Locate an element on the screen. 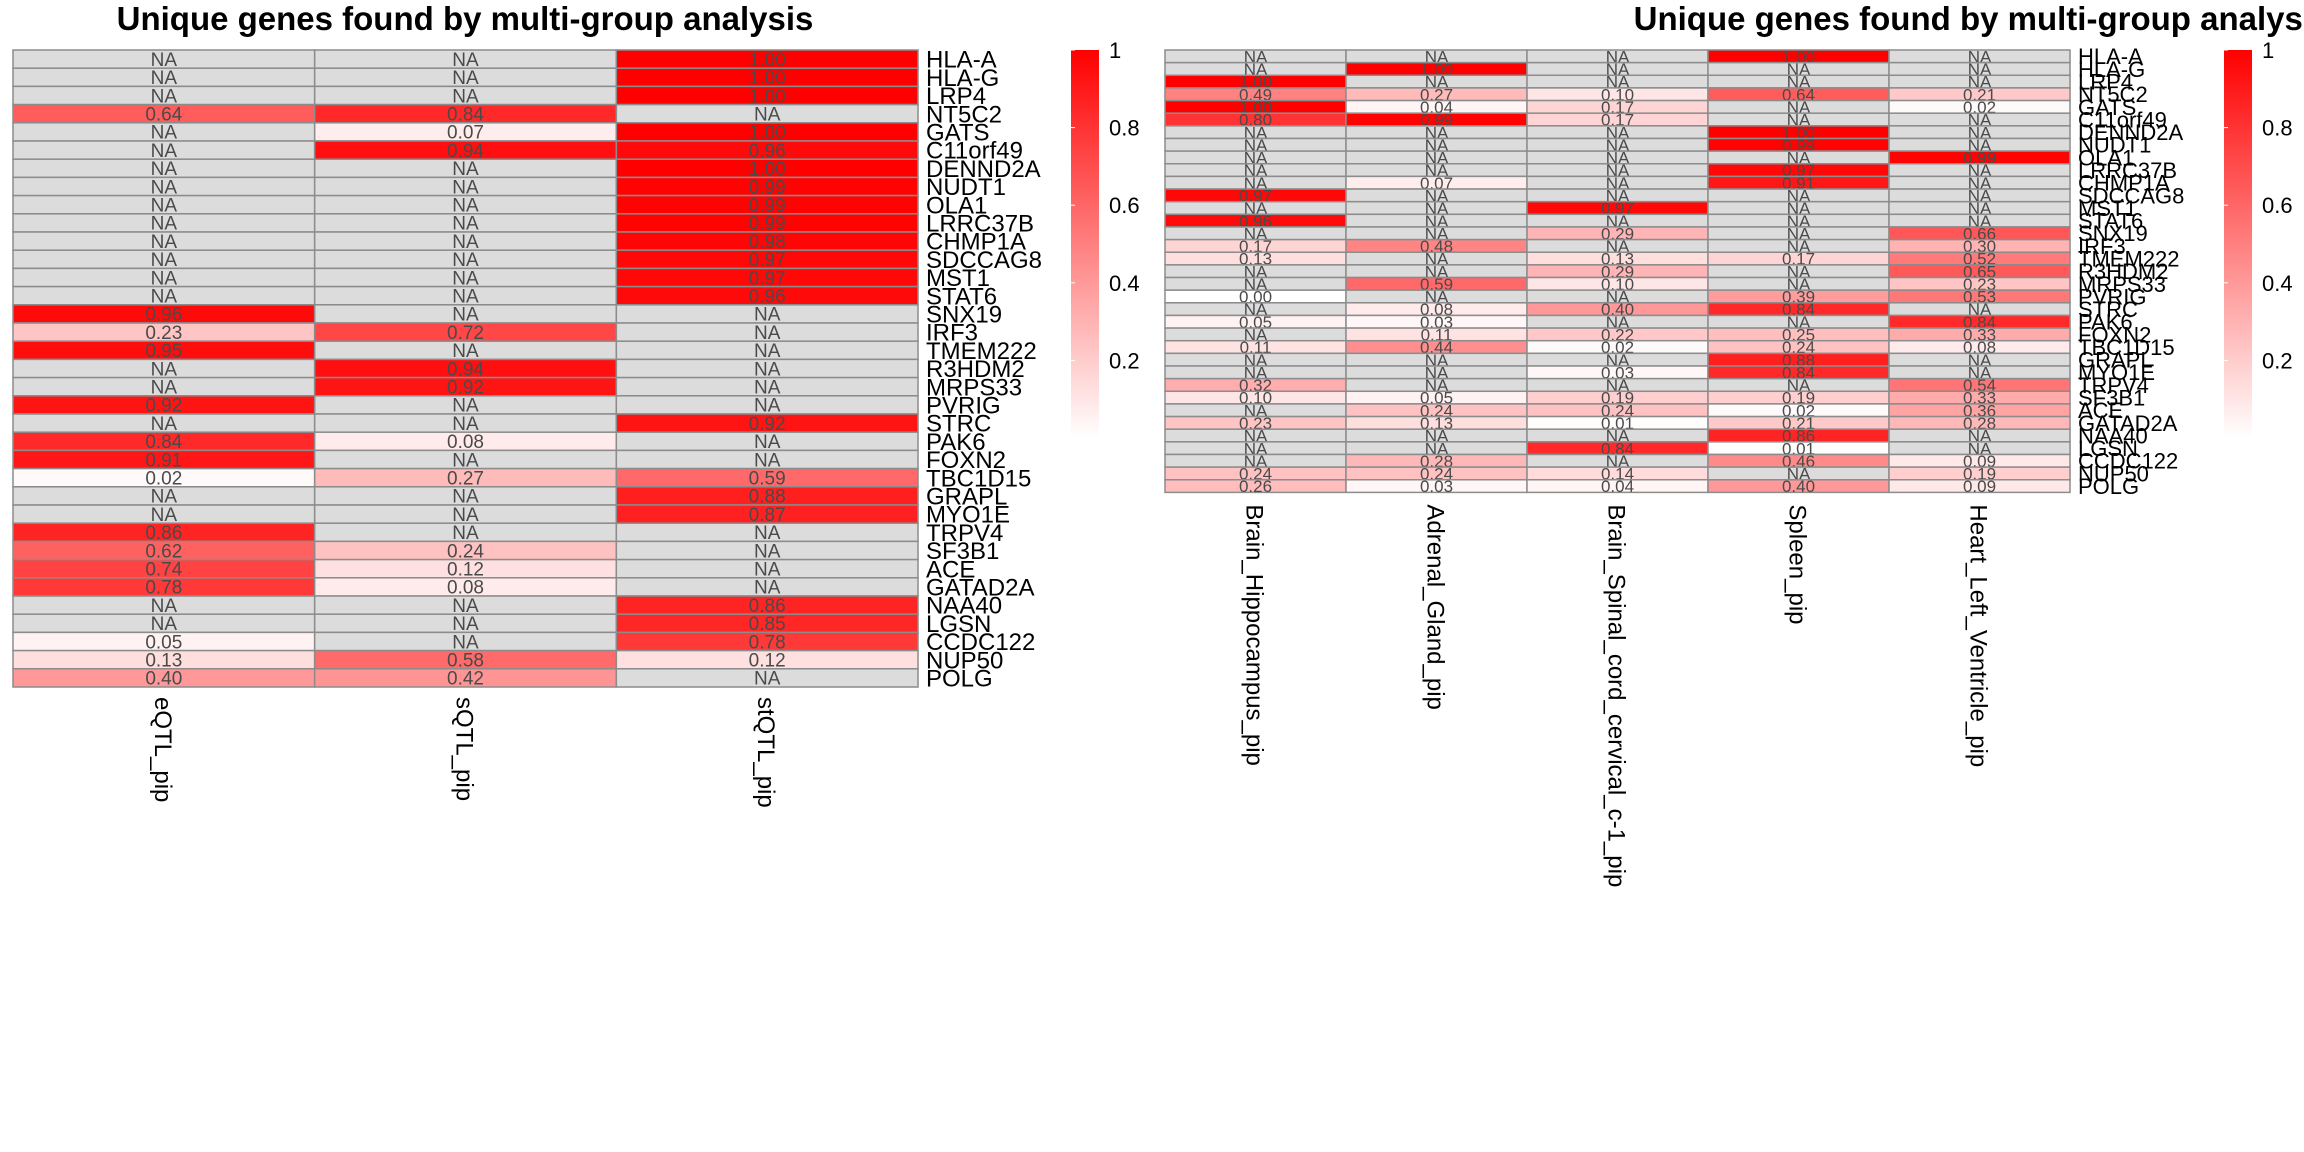 The image size is (2304, 1152). column-label: Brain_Spinal_cord_cervical_c-1_pip is located at coordinates (1616, 695).